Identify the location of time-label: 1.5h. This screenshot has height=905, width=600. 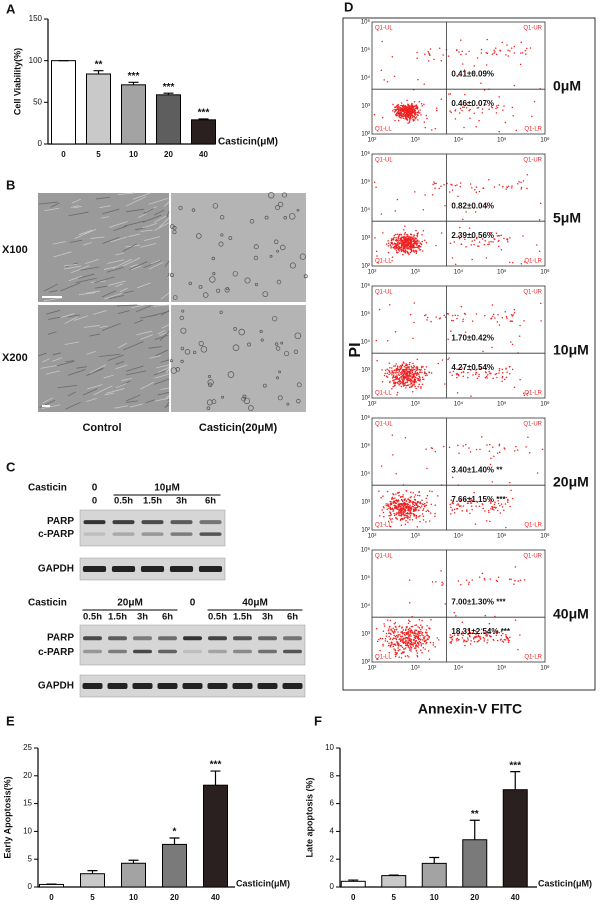
(117, 617).